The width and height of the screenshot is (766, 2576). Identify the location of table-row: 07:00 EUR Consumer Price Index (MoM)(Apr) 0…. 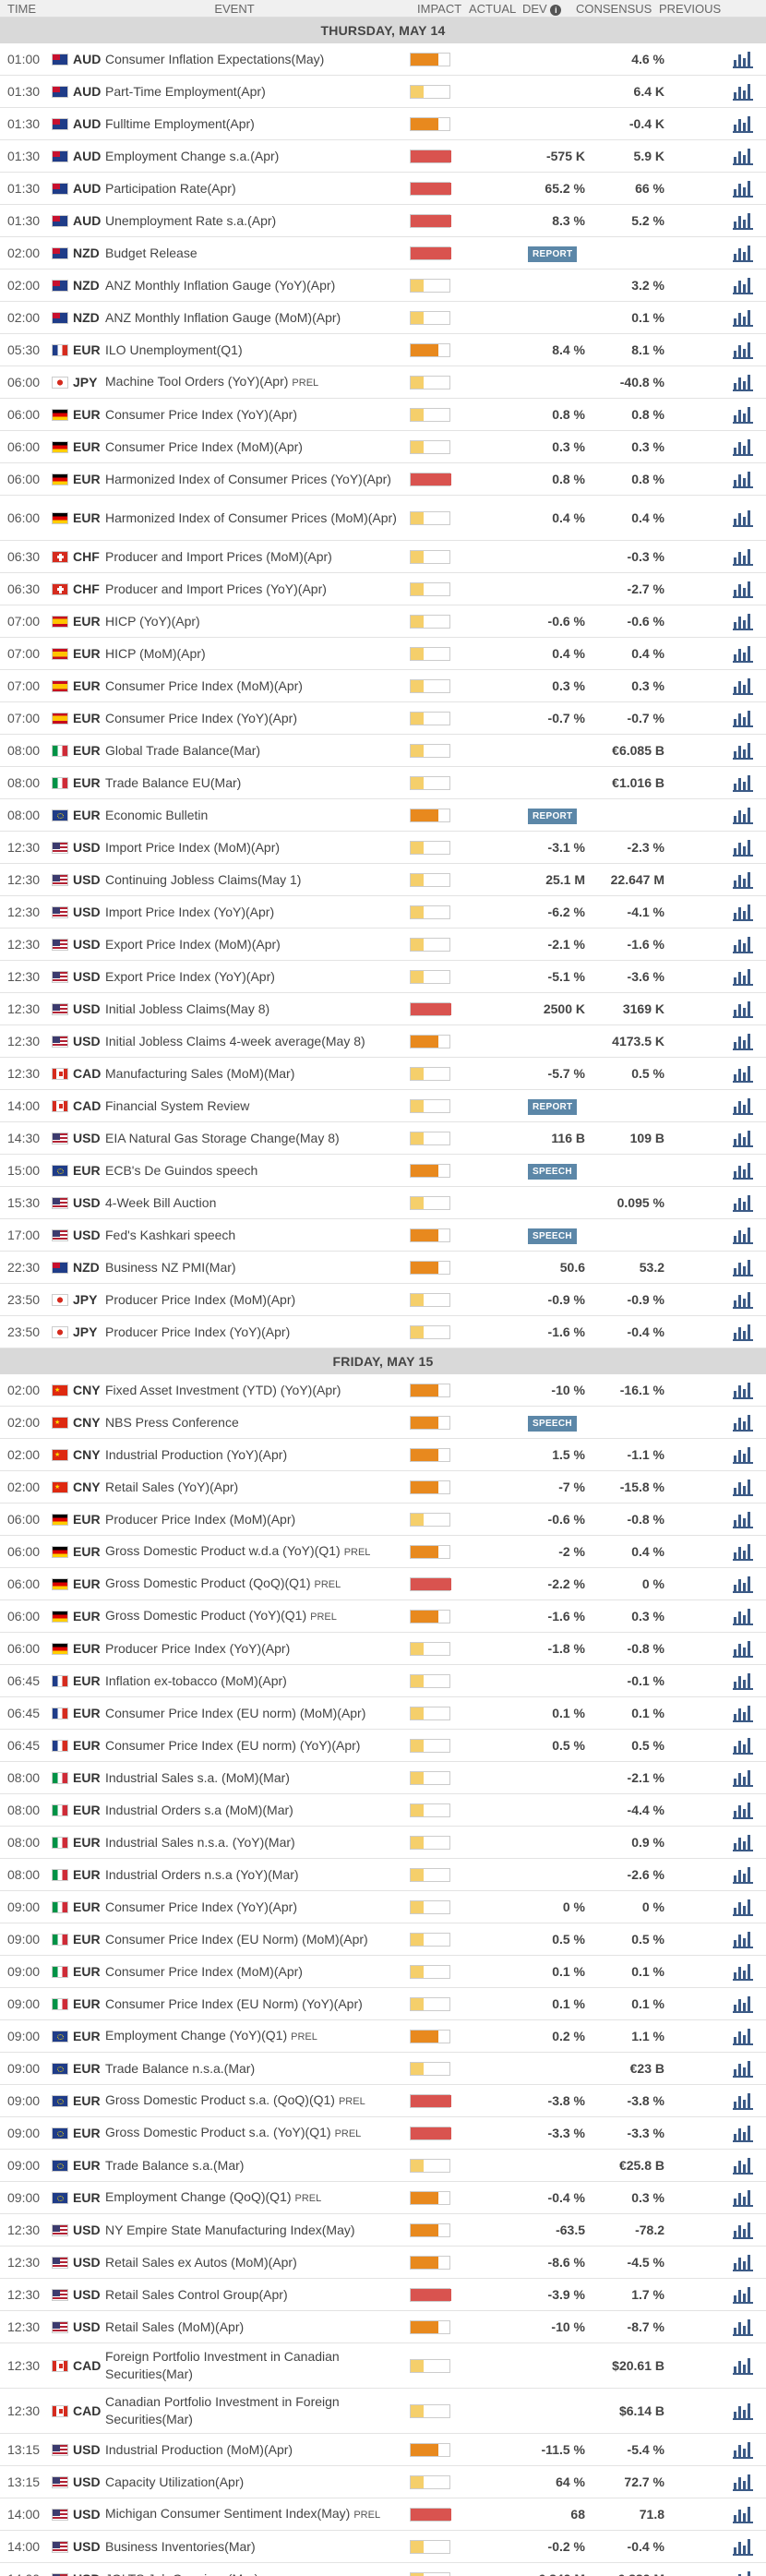
(383, 686).